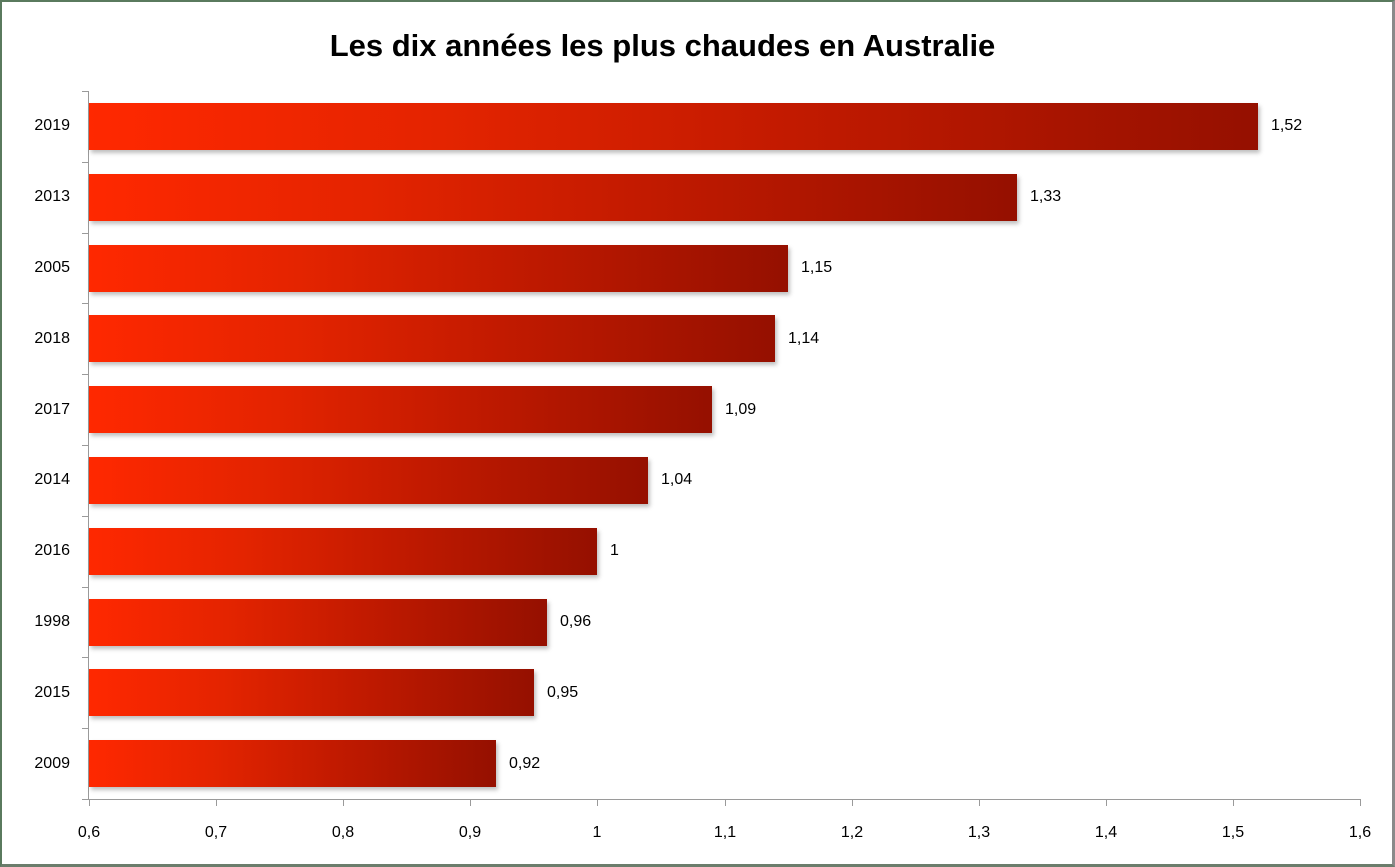  What do you see at coordinates (52, 763) in the screenshot?
I see `category-label: 2009` at bounding box center [52, 763].